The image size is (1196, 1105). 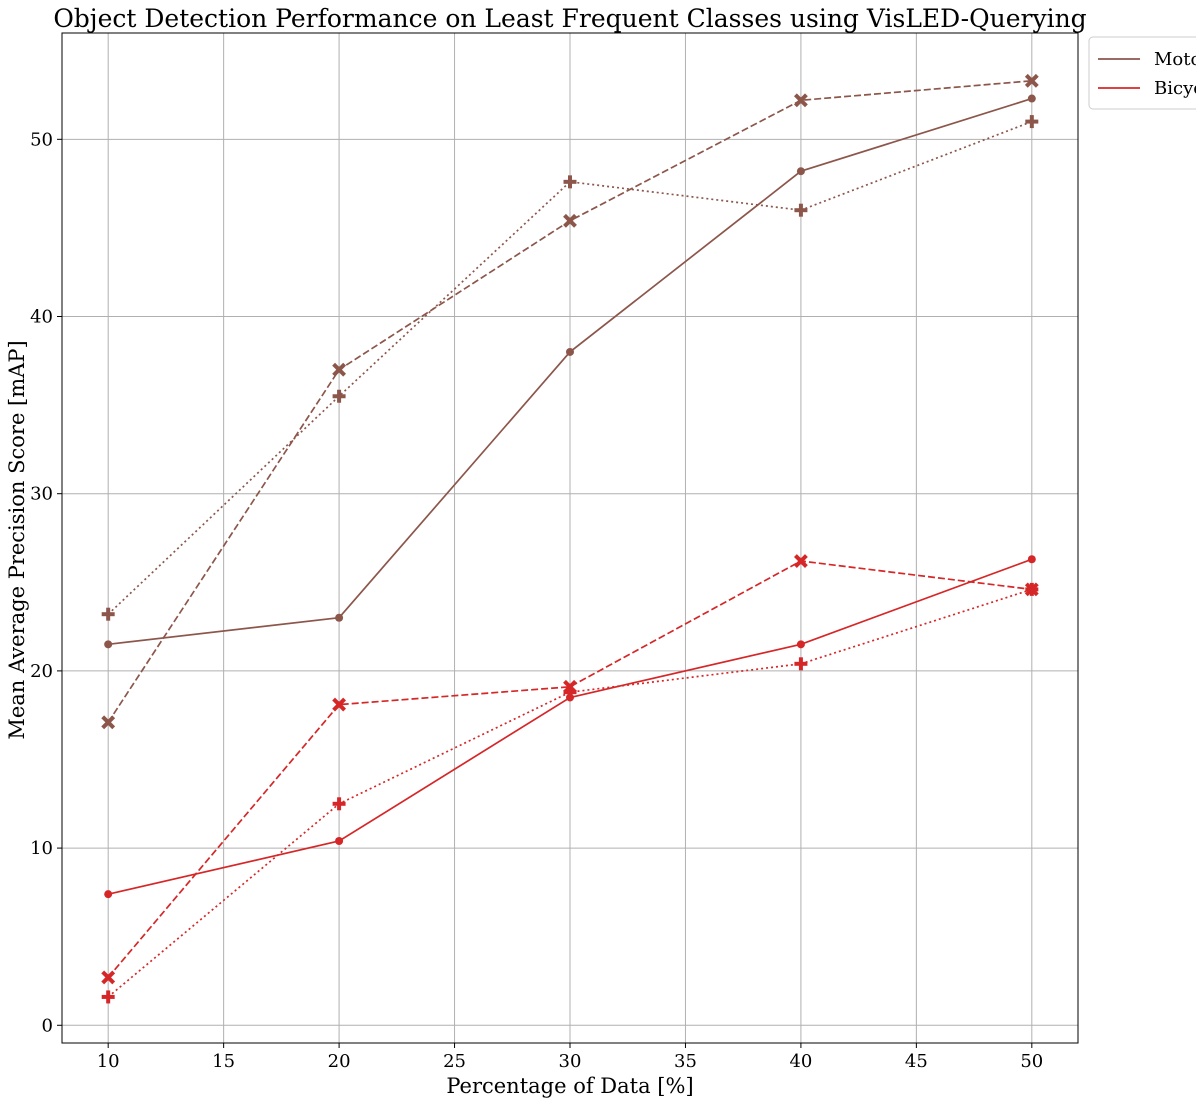 What do you see at coordinates (223, 1061) in the screenshot?
I see `x-tick-label: 15` at bounding box center [223, 1061].